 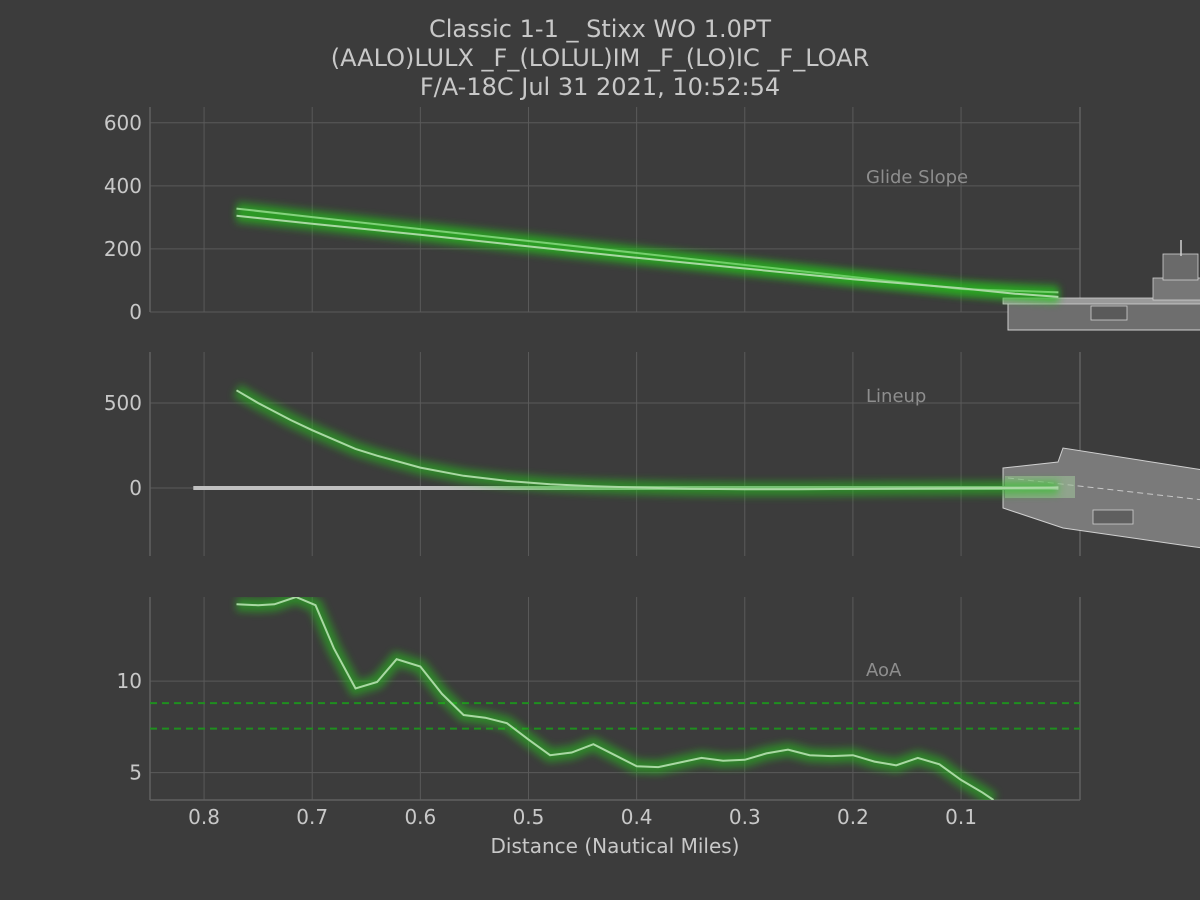 I want to click on x-axis-label: Distance (Nautical Miles), so click(x=615, y=846).